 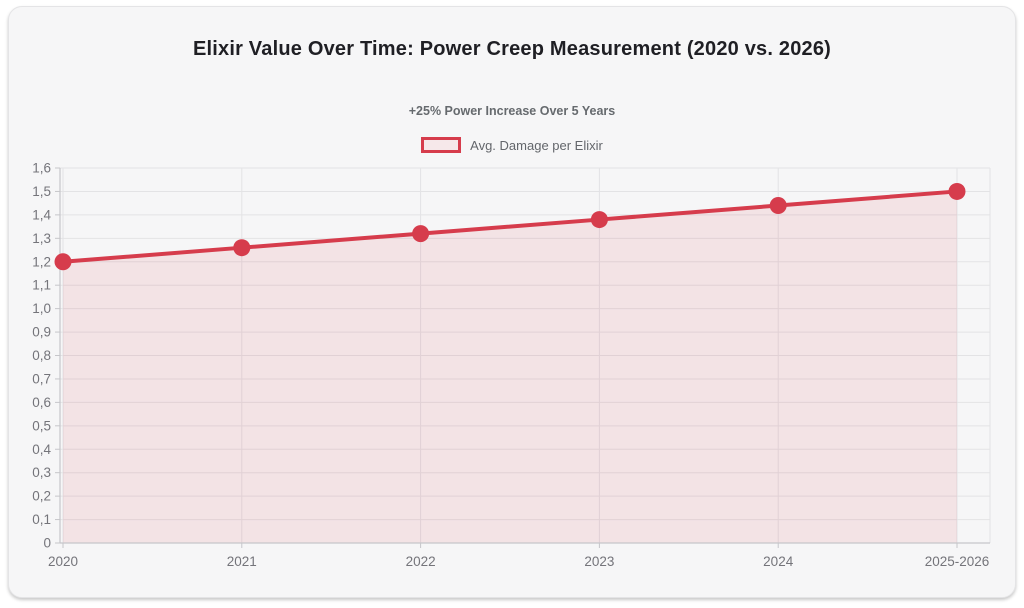 What do you see at coordinates (441, 145) in the screenshot?
I see `legend-swatch-icon` at bounding box center [441, 145].